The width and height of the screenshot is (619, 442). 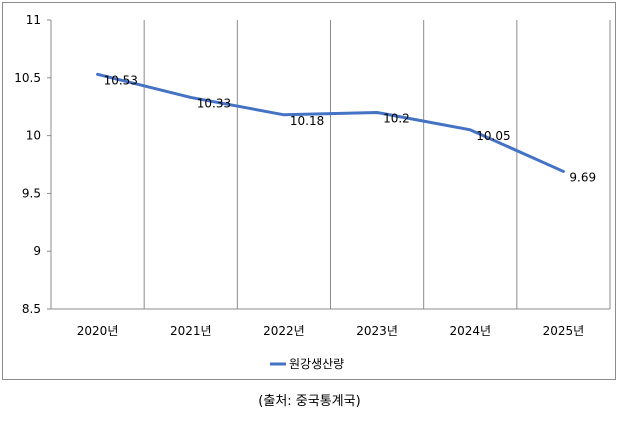 I want to click on x-tick-label: 2024년, so click(x=470, y=331).